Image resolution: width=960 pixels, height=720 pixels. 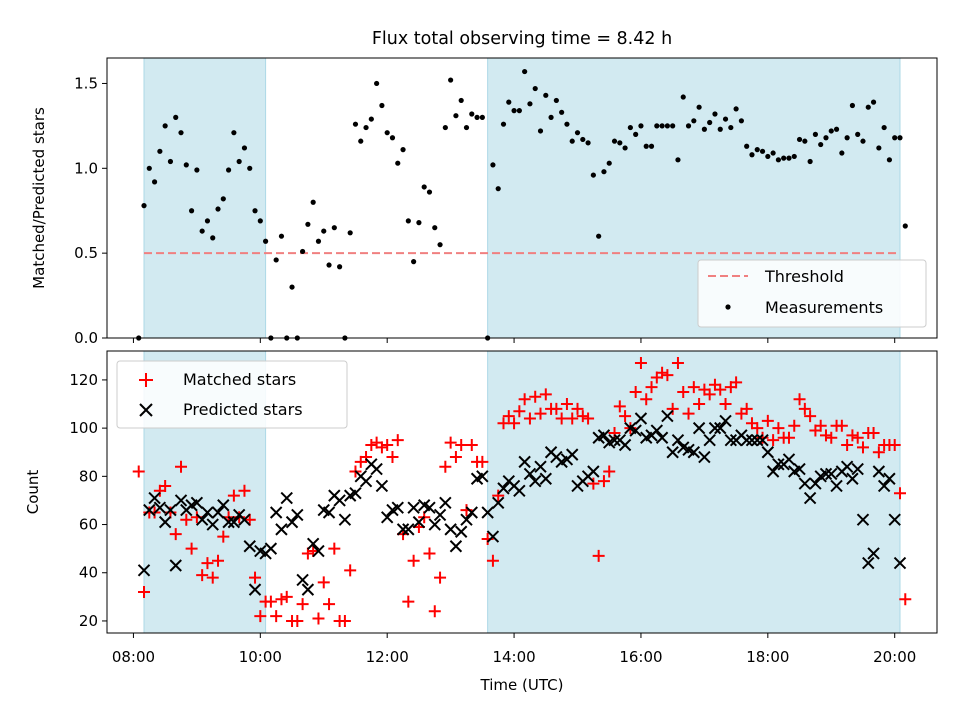 I want to click on legend-measurements-label: Measurements, so click(x=824, y=307).